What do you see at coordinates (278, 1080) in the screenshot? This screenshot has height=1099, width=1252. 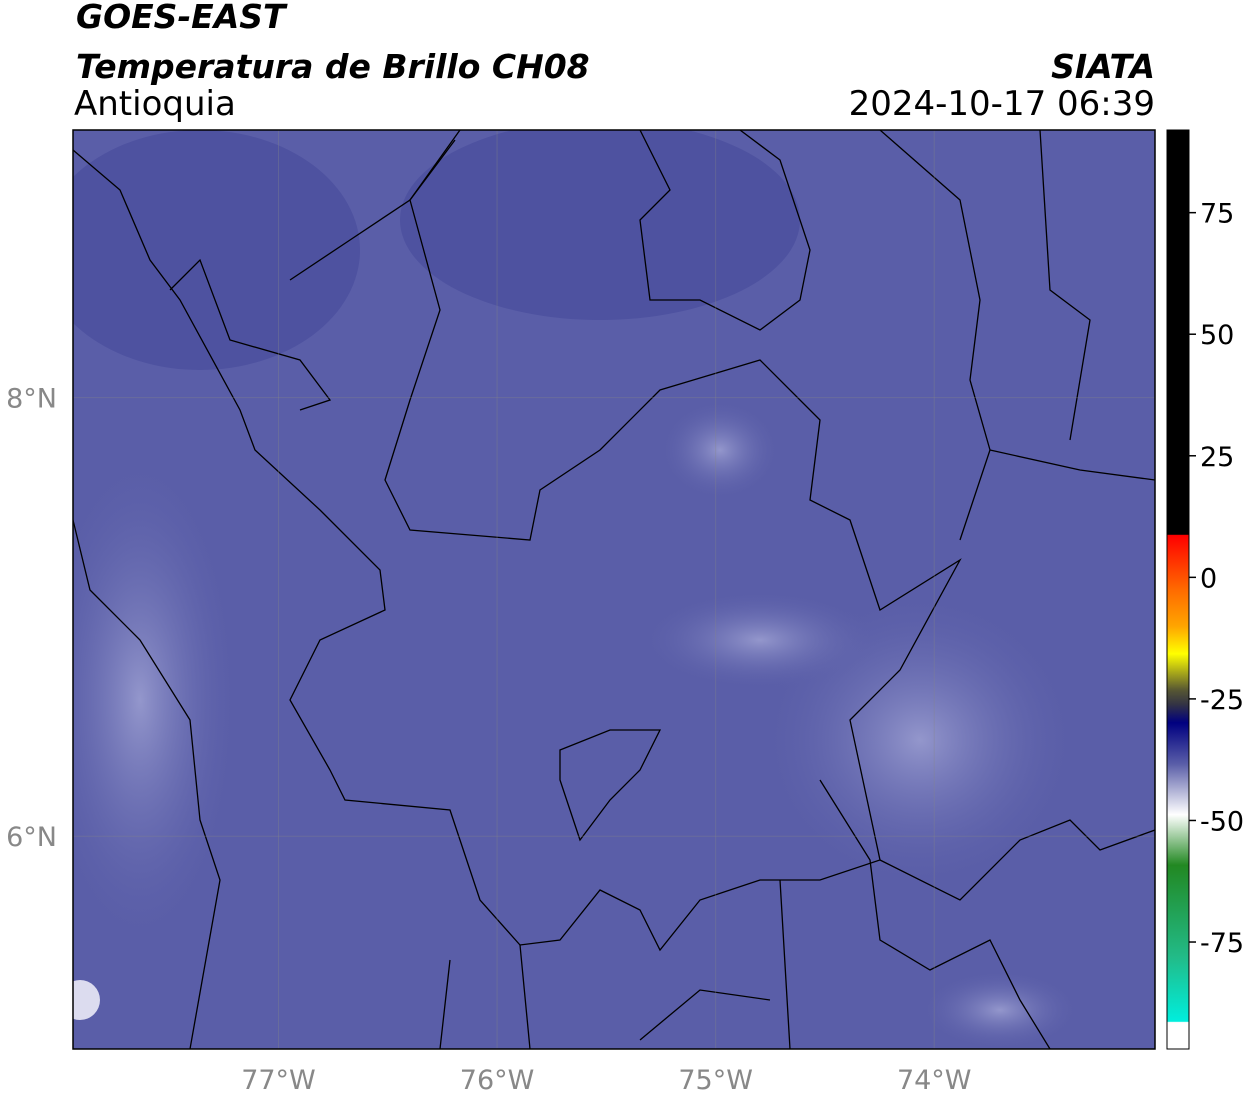 I see `x-tick-label: 77°W` at bounding box center [278, 1080].